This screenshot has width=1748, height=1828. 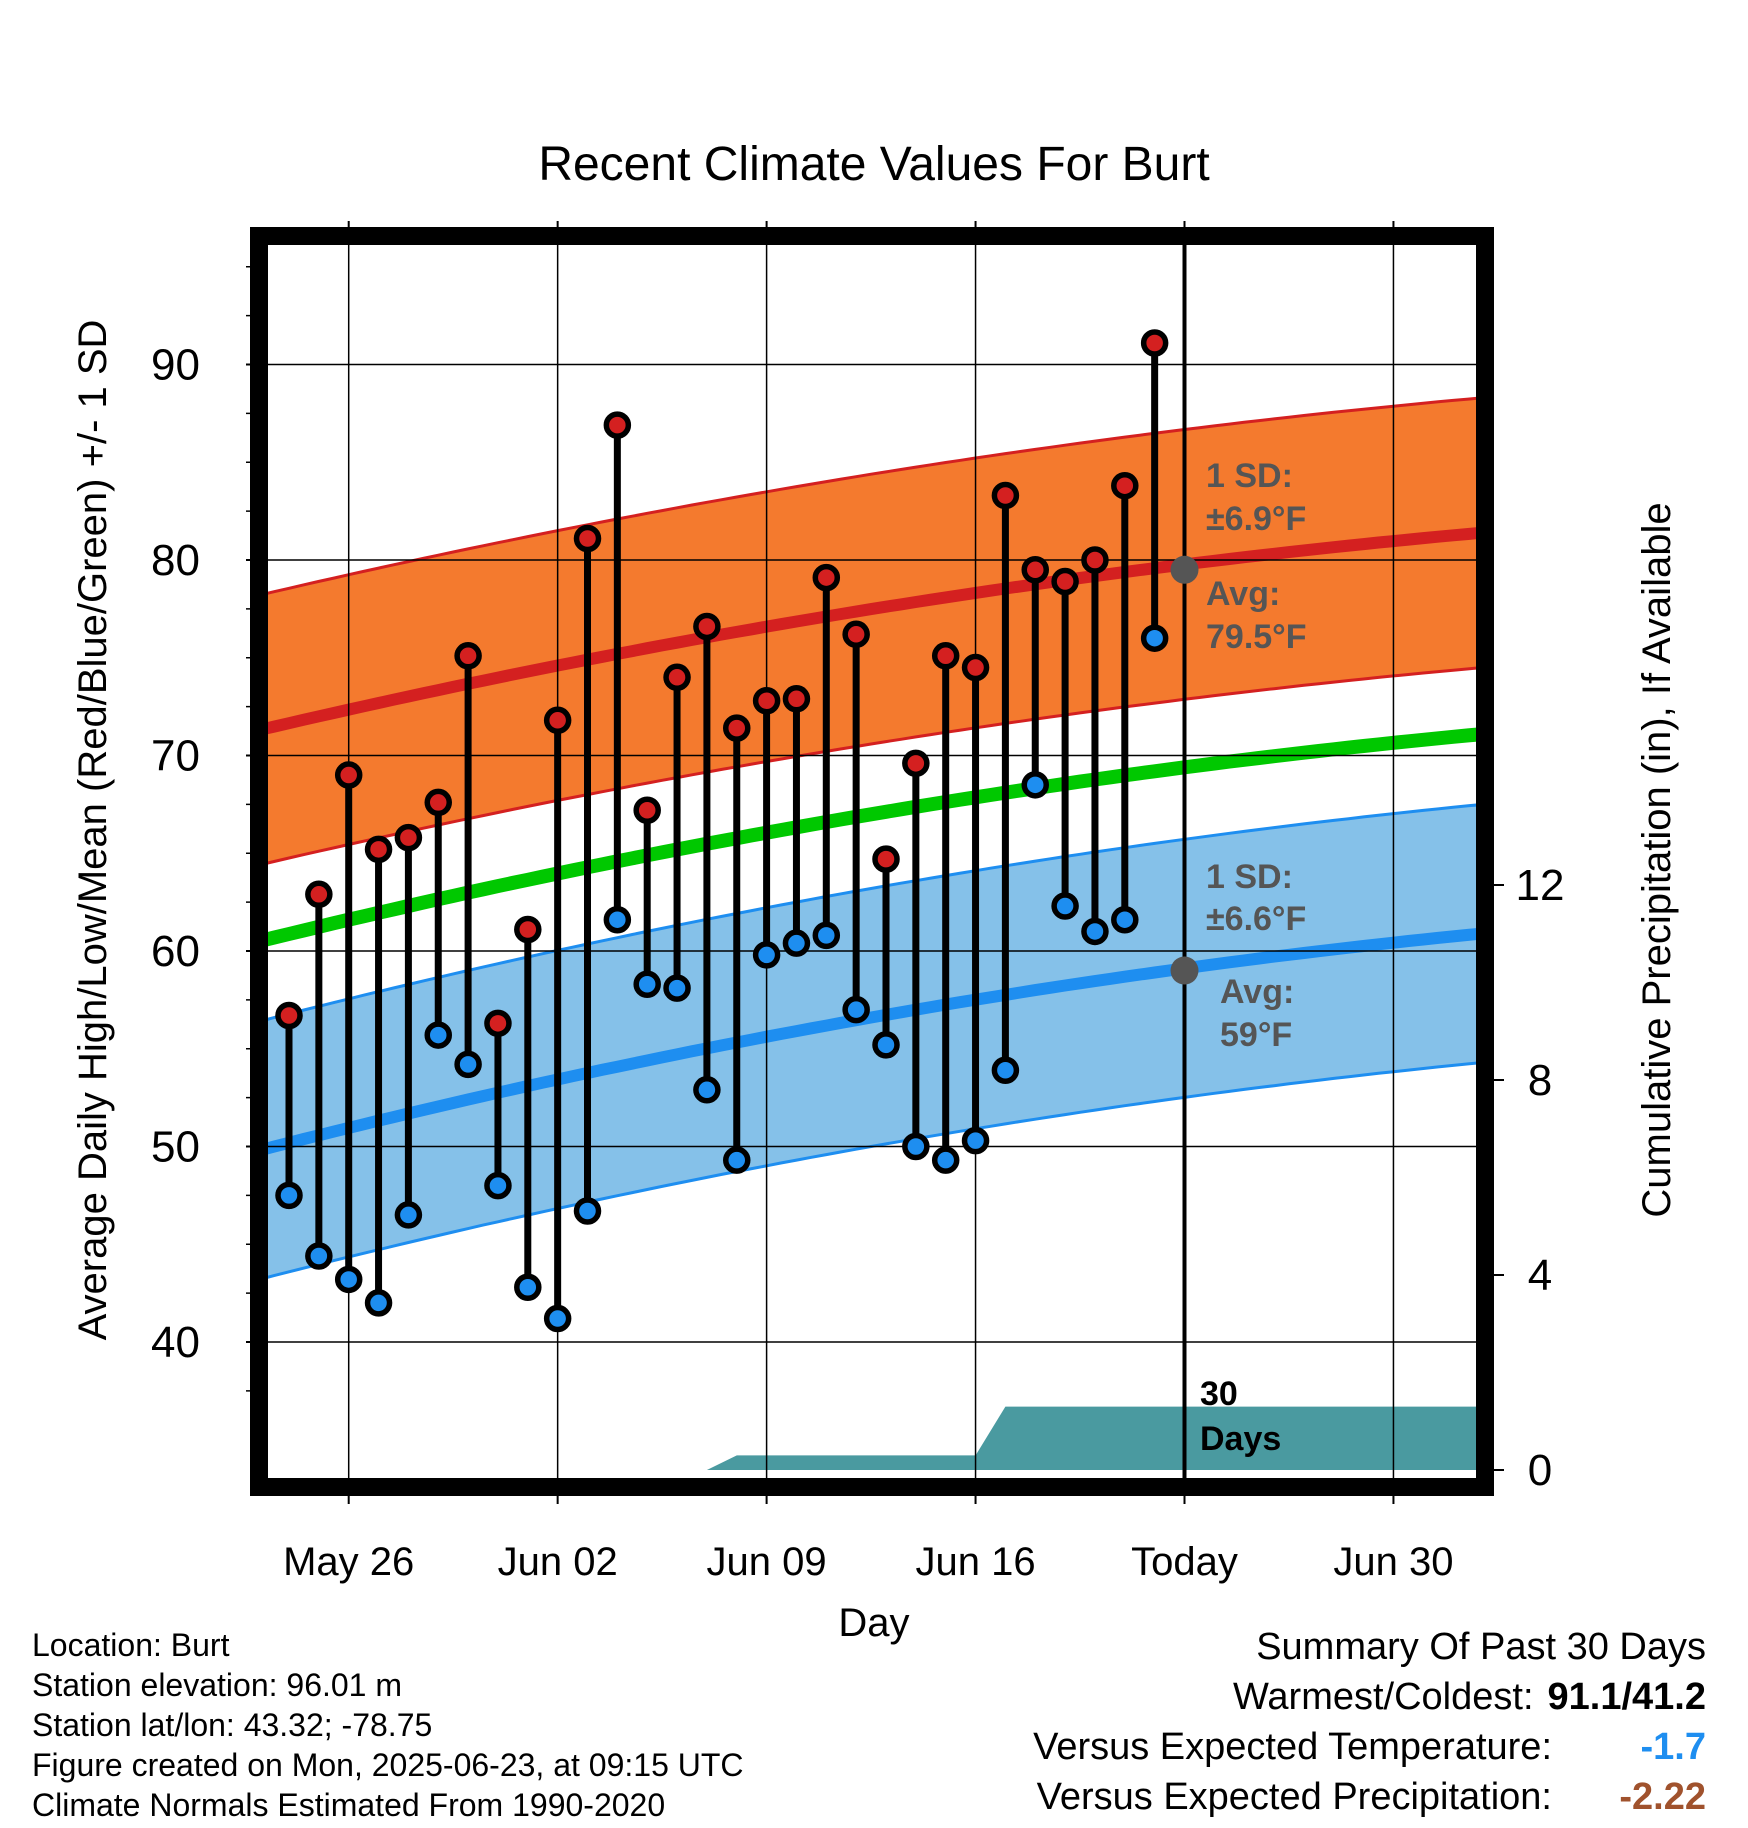 What do you see at coordinates (872, 1438) in the screenshot?
I see `precip-area` at bounding box center [872, 1438].